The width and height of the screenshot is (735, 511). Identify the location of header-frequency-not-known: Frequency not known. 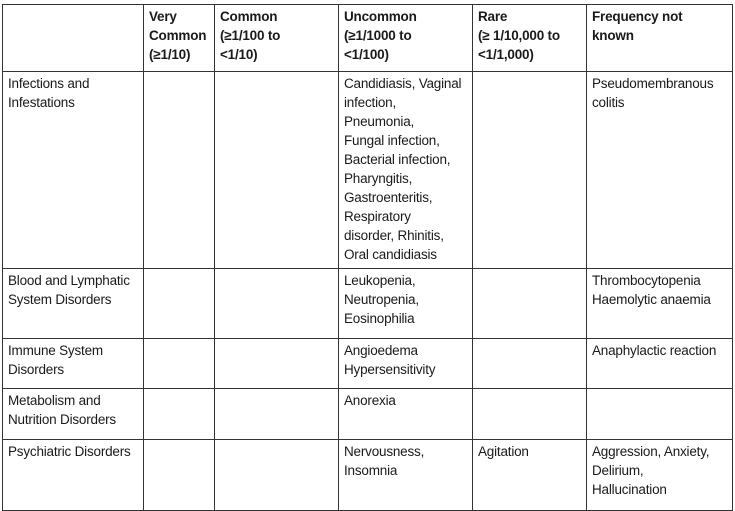
(659, 38).